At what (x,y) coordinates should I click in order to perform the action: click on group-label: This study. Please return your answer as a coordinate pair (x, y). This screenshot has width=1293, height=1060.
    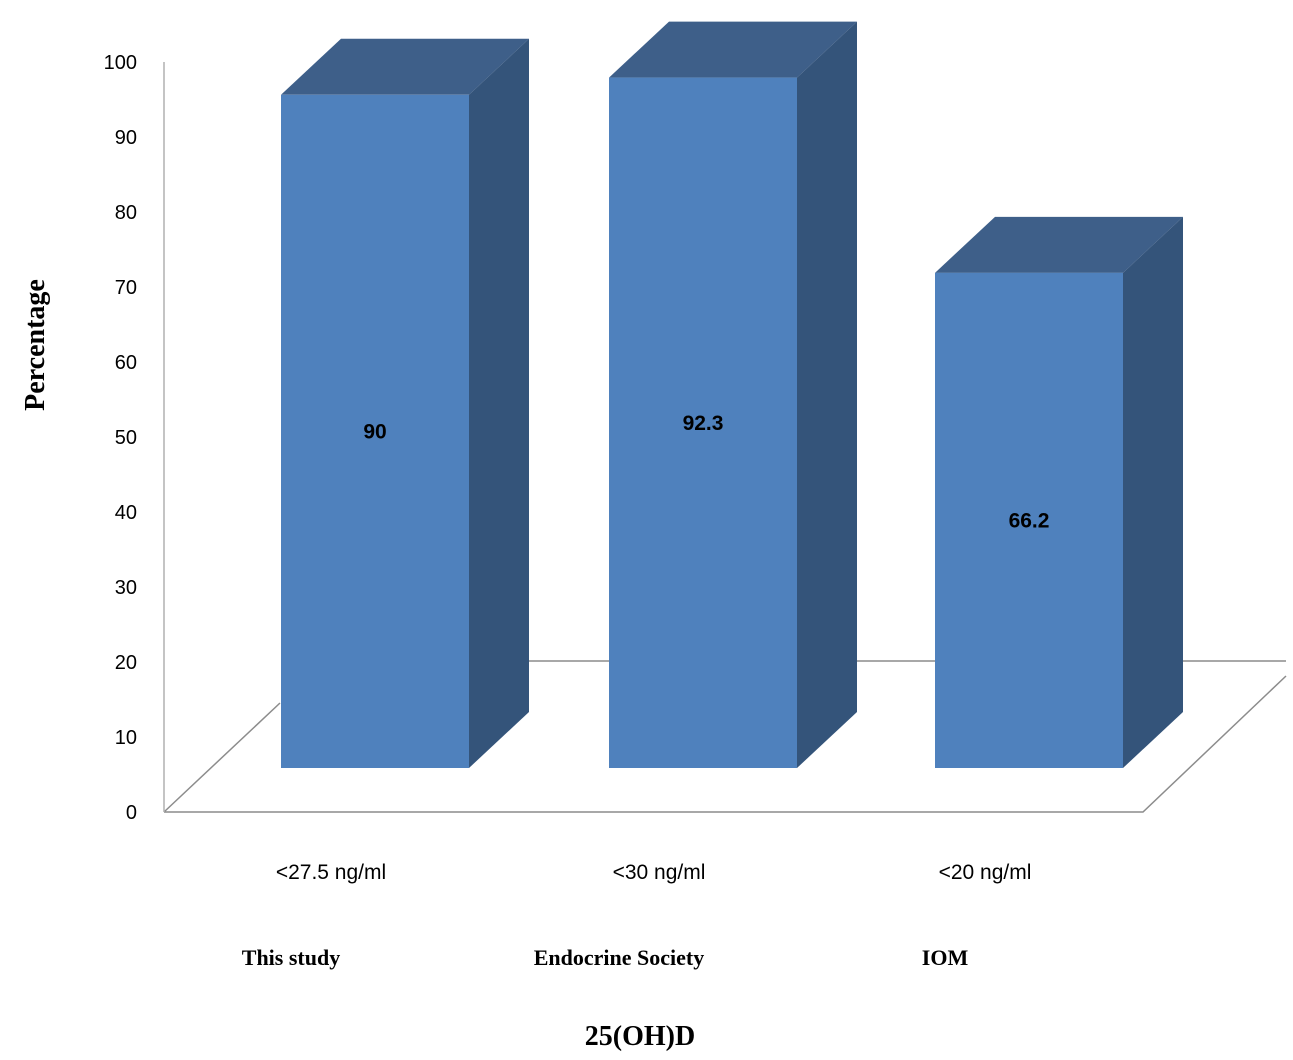
    Looking at the image, I should click on (291, 957).